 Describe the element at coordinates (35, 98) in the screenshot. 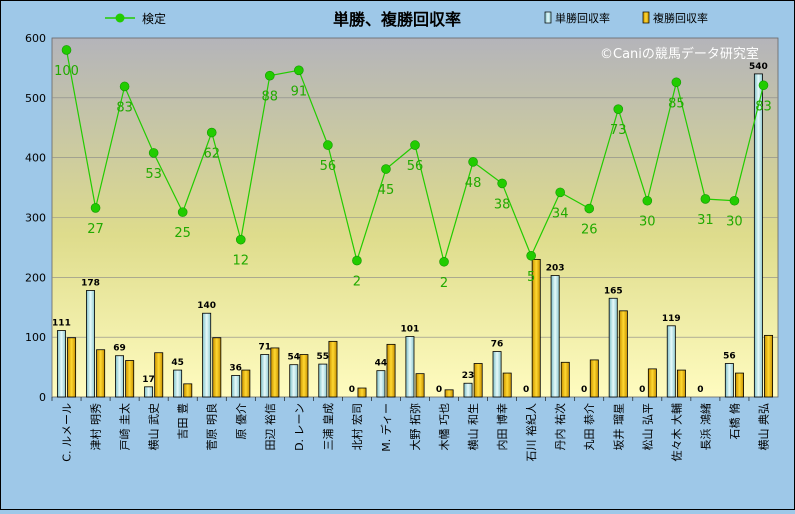

I see `y-tick-label: 500` at that location.